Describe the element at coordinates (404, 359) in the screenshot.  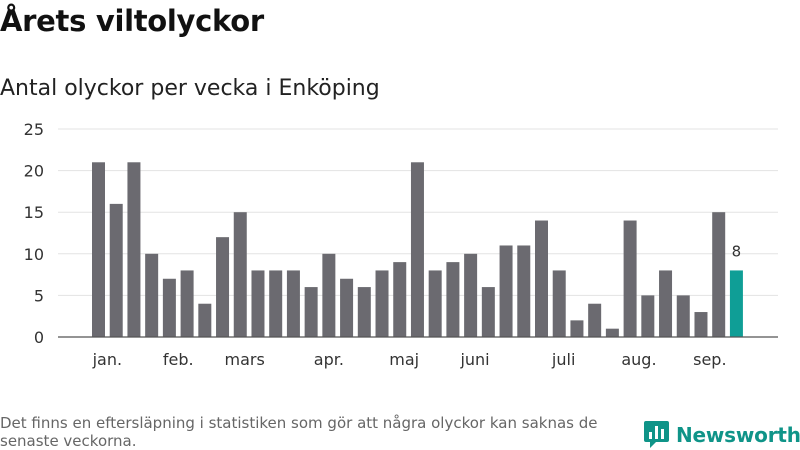
I see `x-tick-label: maj` at that location.